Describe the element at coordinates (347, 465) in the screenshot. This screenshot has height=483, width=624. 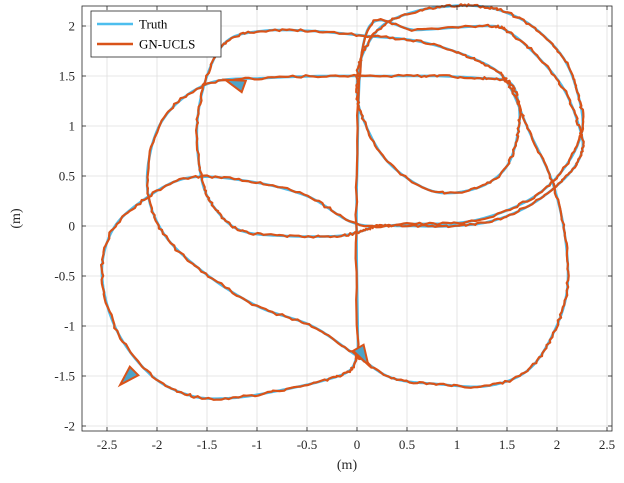
I see `x-axis-label: (m)` at that location.